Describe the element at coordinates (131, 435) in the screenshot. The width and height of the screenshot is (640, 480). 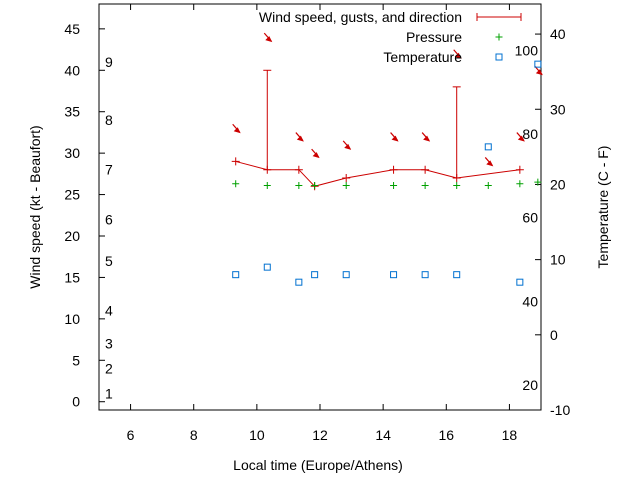
I see `x-tick-label: 6` at that location.